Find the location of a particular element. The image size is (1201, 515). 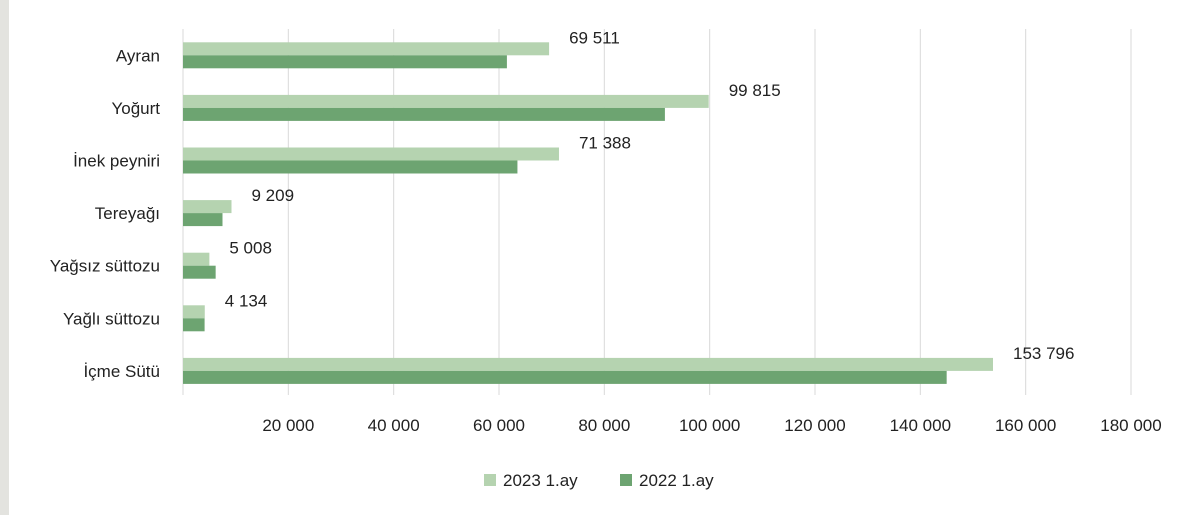

x-tick-label: 100 000 is located at coordinates (709, 425).